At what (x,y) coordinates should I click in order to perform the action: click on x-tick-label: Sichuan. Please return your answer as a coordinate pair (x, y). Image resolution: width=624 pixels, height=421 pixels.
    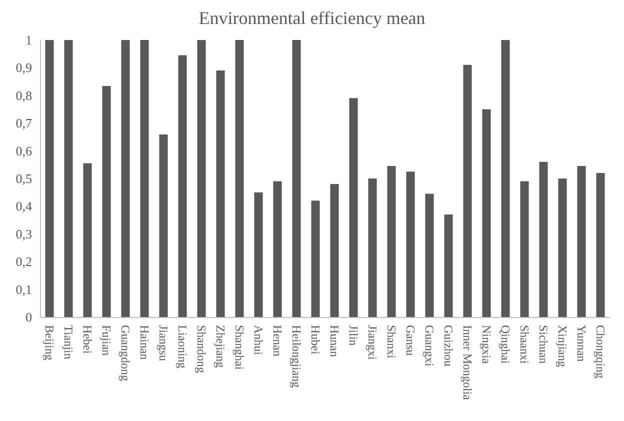
    Looking at the image, I should click on (543, 344).